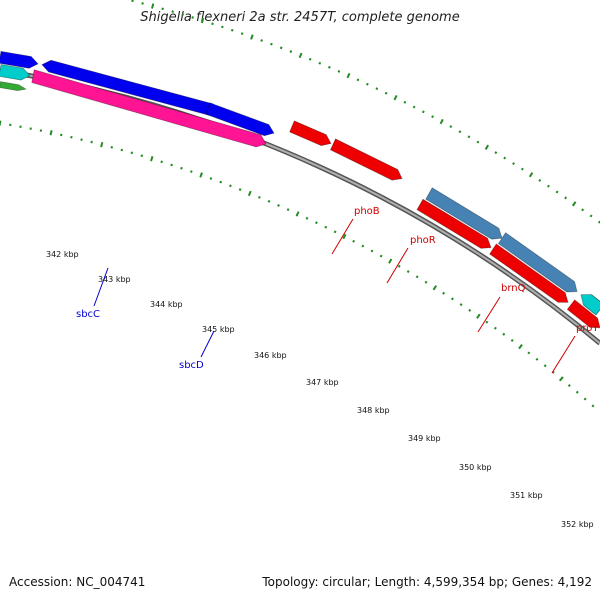 This screenshot has width=600, height=600. I want to click on gene-label-sbcD: sbcD, so click(191, 365).